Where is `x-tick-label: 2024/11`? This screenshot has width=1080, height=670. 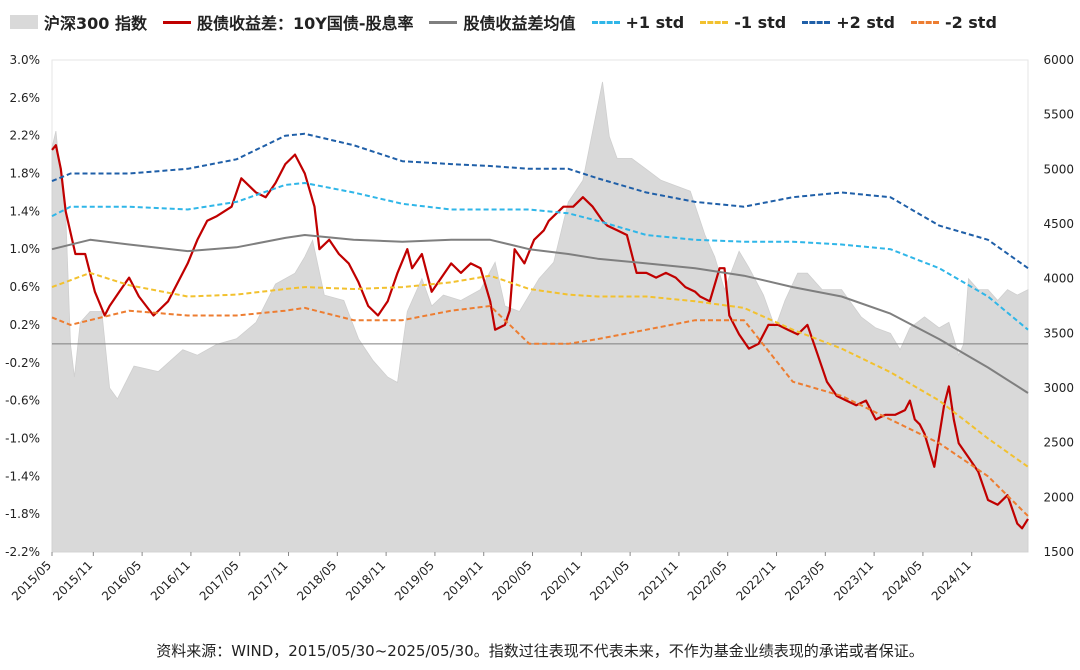
x-tick-label: 2024/11 is located at coordinates (951, 580).